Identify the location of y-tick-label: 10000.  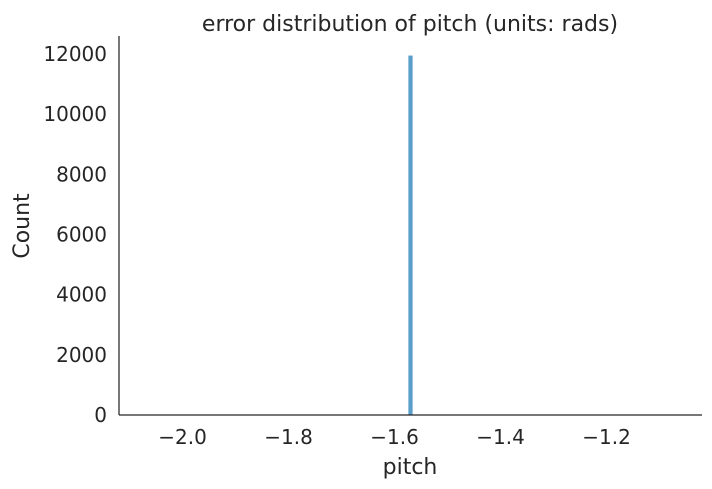
(75, 114).